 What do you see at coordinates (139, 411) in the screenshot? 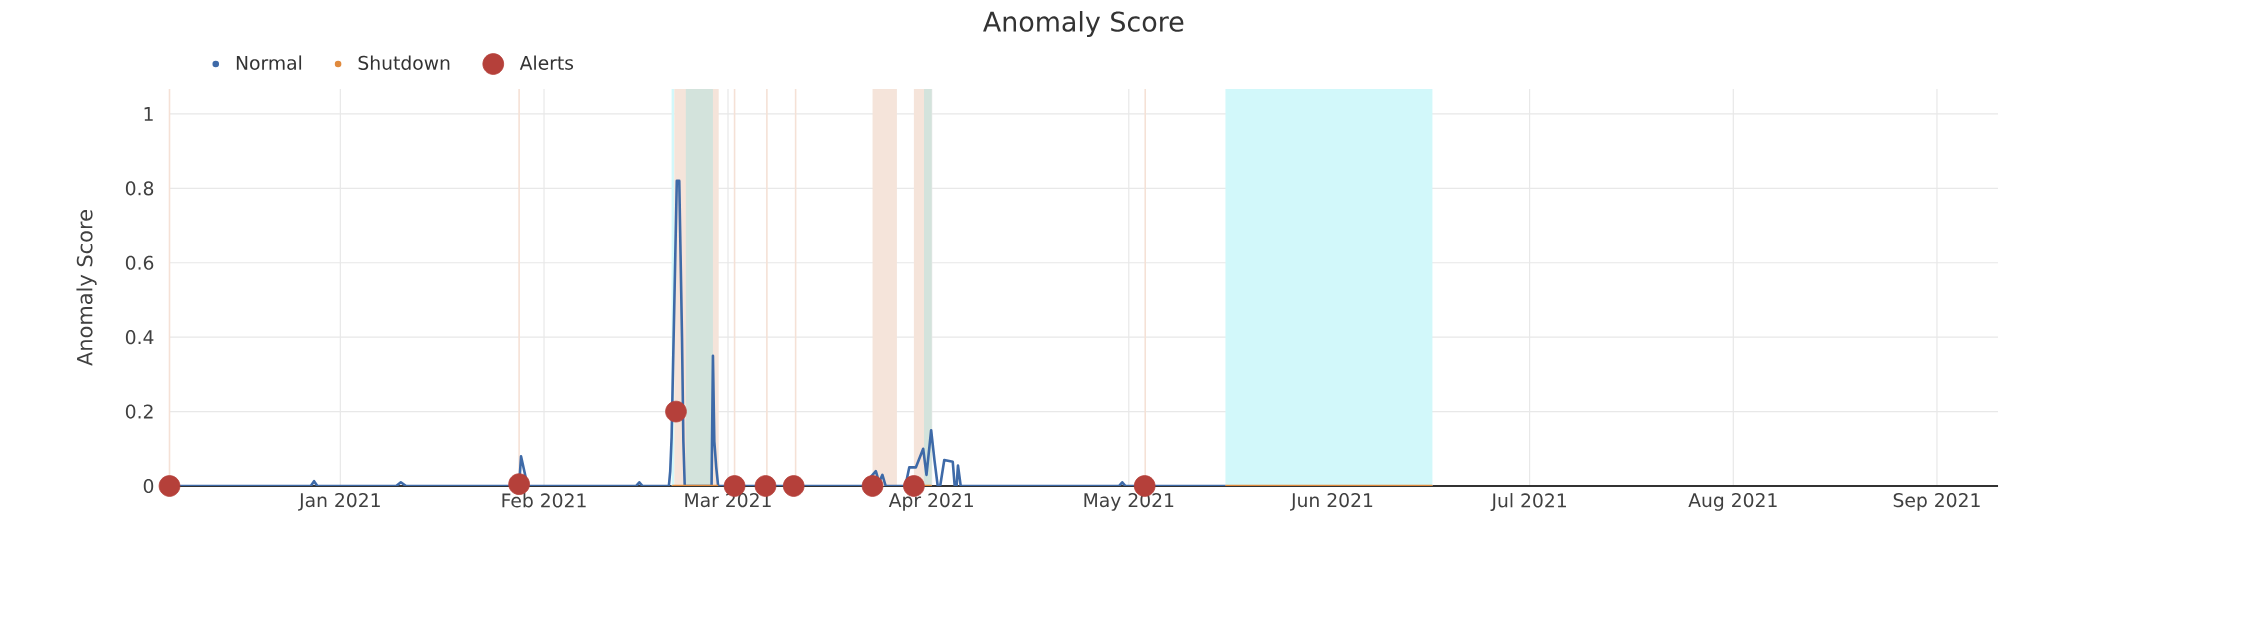
I see `y-tick-label: 0.2` at bounding box center [139, 411].